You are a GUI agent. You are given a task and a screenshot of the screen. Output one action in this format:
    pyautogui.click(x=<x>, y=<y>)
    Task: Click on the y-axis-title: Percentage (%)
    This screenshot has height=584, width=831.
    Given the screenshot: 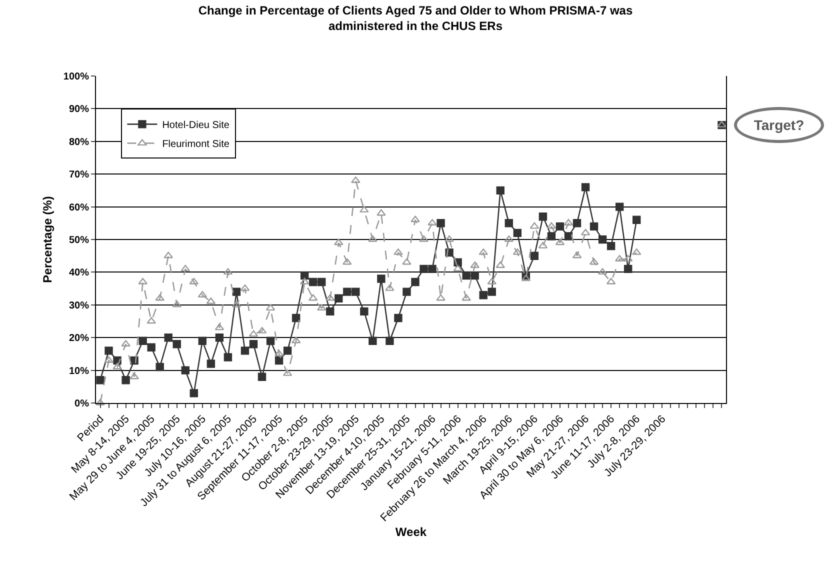 What is the action you would take?
    pyautogui.click(x=47, y=239)
    